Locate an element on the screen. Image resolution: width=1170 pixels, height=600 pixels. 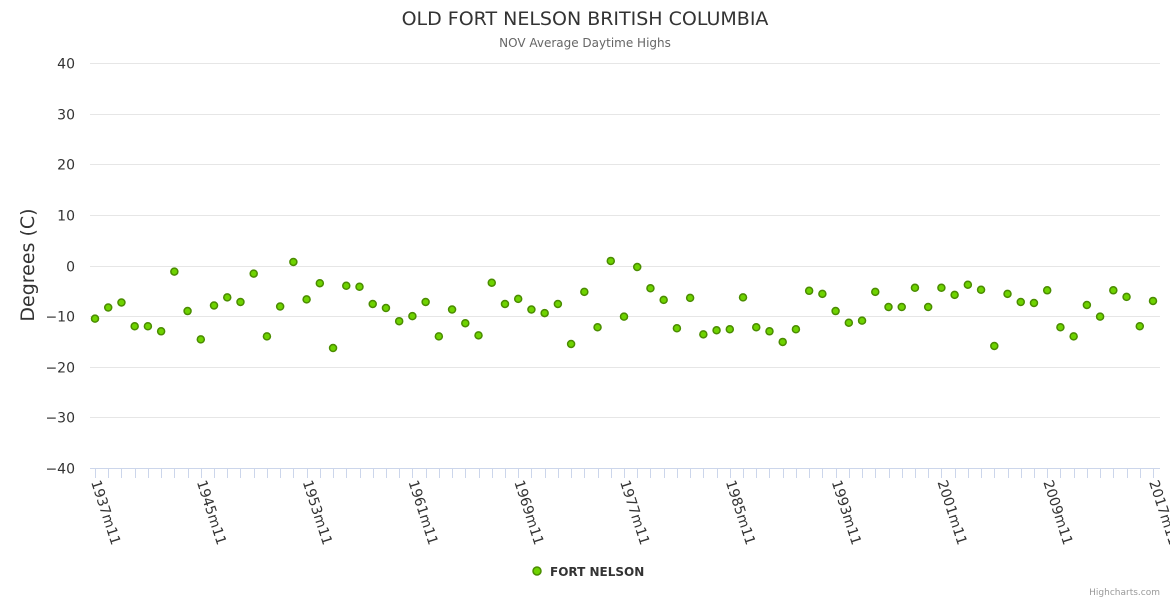
data-point: 1978m11: -0.3 is located at coordinates (637, 267).